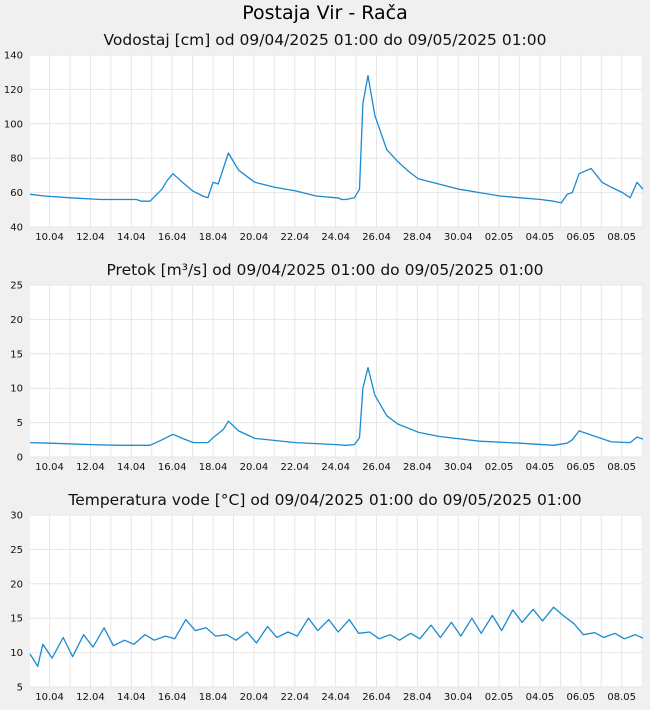 This screenshot has height=710, width=650. I want to click on y-tick-label: 60, so click(16, 193).